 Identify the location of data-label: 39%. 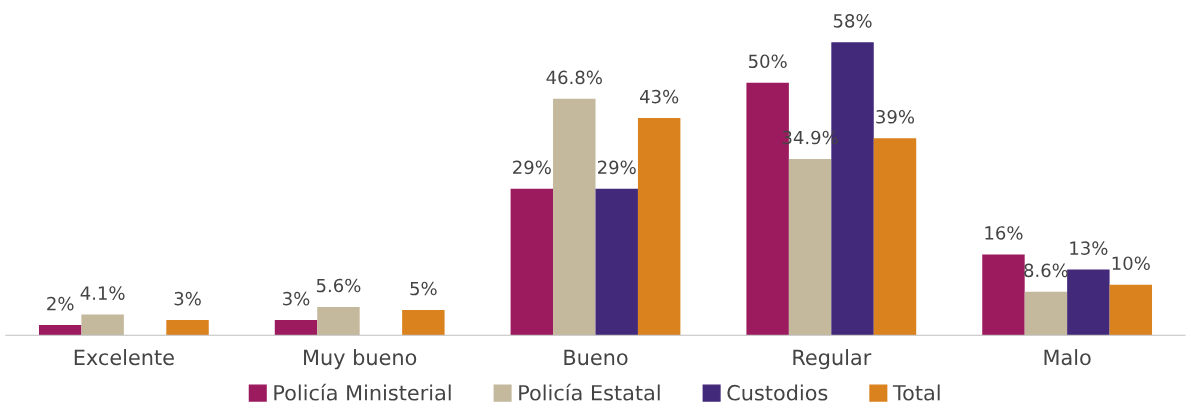
(895, 116).